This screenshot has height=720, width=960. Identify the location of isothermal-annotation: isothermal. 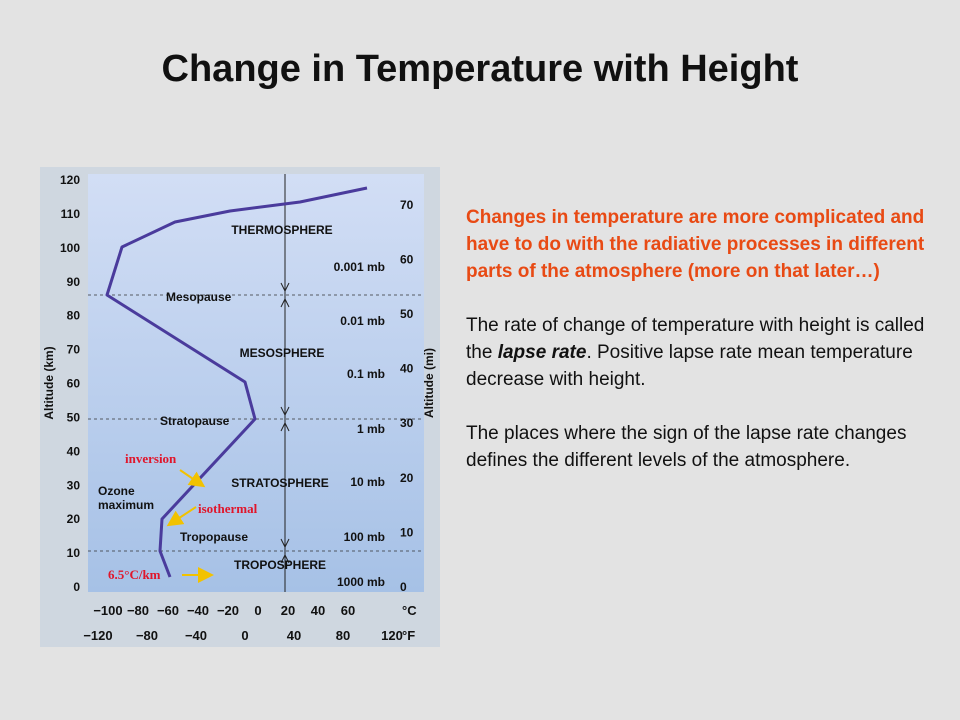
(228, 508).